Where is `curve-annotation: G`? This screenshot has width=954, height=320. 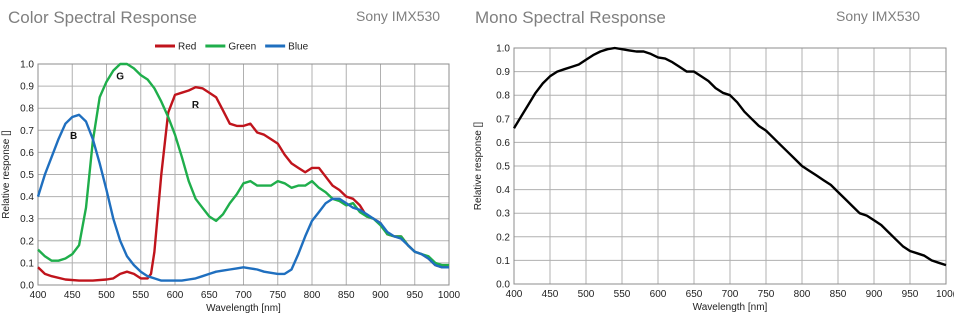 curve-annotation: G is located at coordinates (120, 76).